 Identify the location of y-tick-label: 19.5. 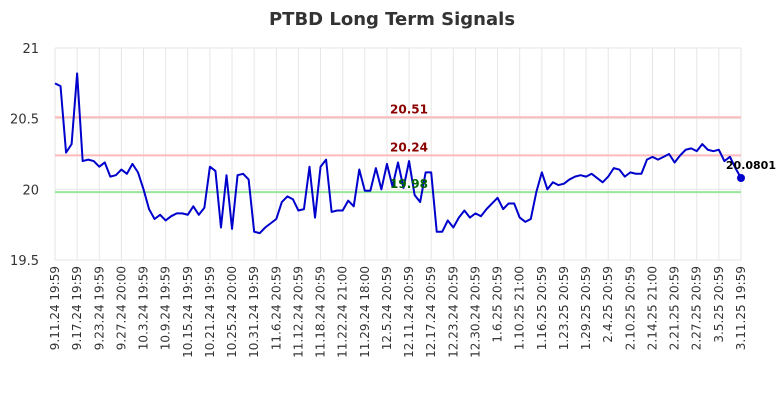
(24, 261).